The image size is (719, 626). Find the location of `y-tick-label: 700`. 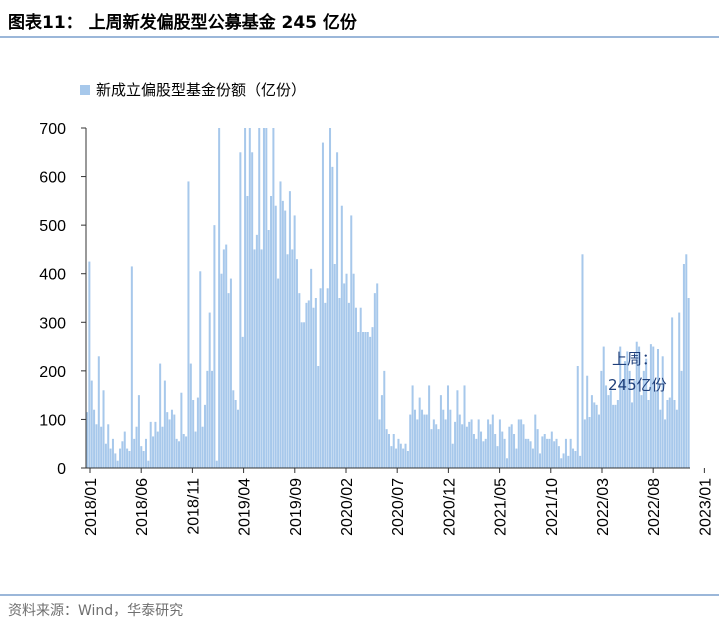

y-tick-label: 700 is located at coordinates (52, 129).